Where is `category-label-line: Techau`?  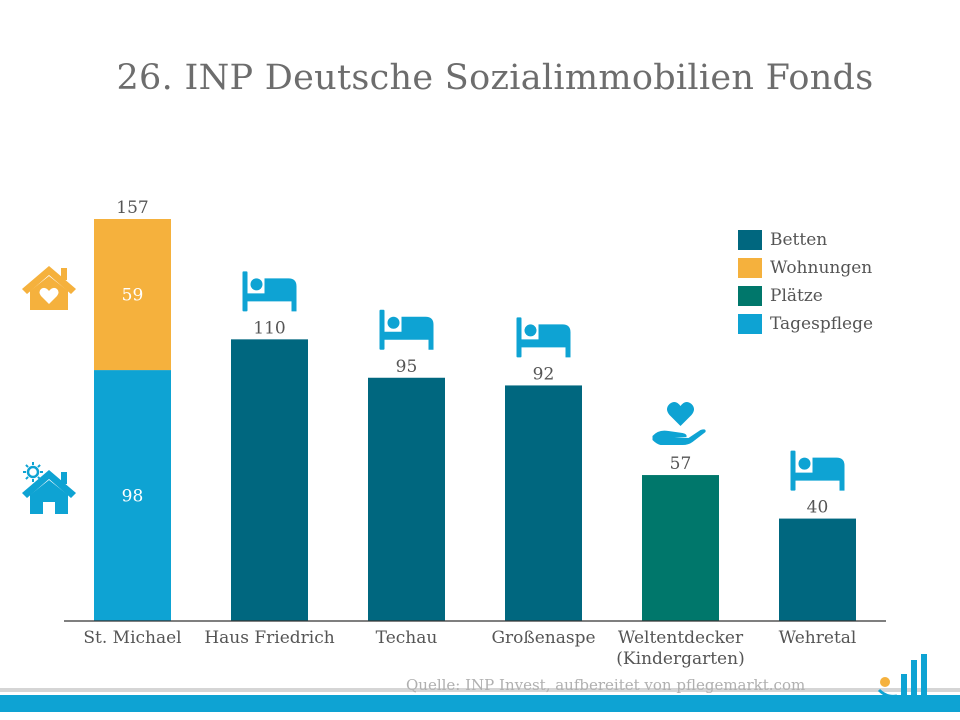
category-label-line: Techau is located at coordinates (406, 638).